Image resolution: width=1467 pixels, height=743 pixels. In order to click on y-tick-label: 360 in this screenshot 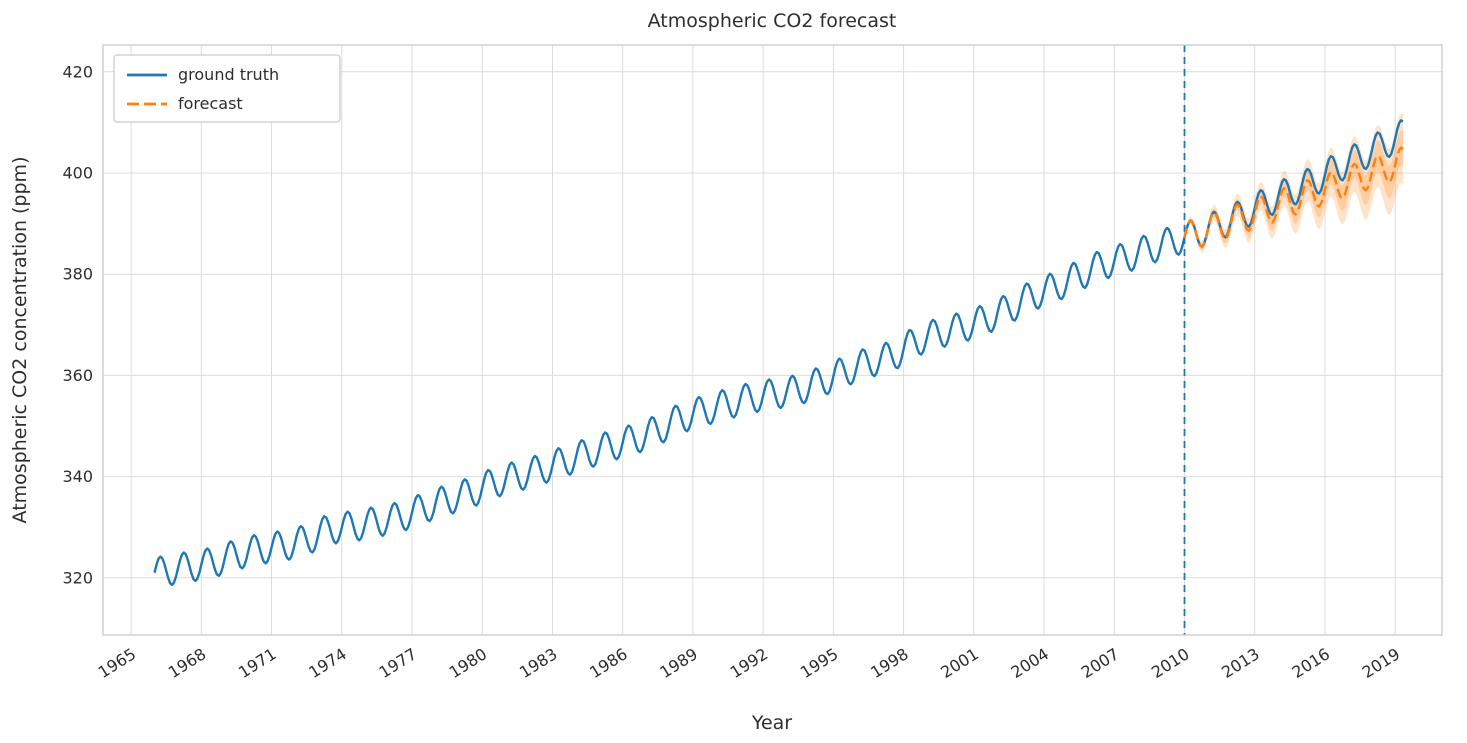, I will do `click(77, 375)`.